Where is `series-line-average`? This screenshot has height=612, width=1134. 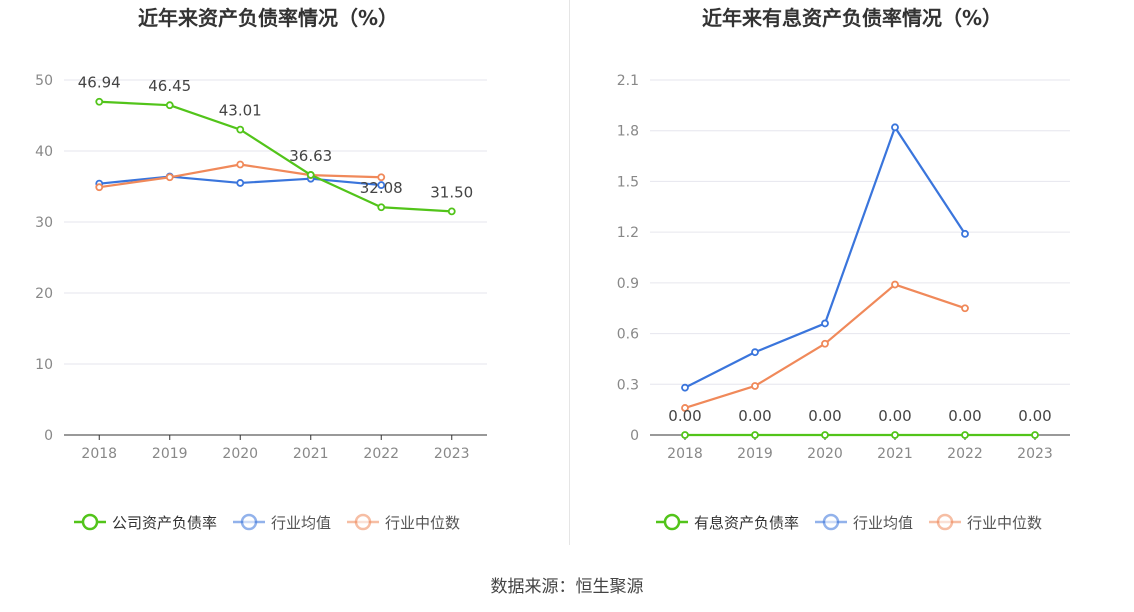
series-line-average is located at coordinates (825, 257).